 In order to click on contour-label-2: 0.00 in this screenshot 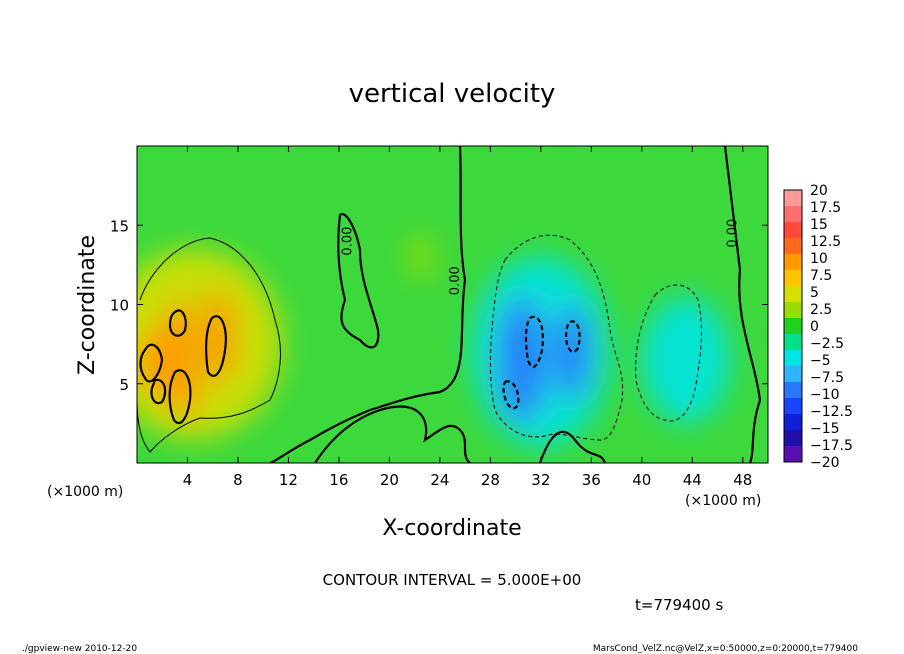, I will do `click(732, 233)`.